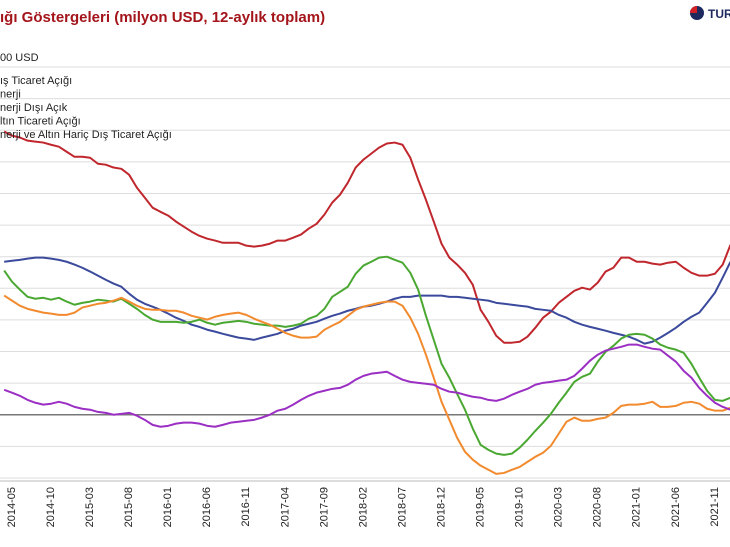 The width and height of the screenshot is (730, 547). I want to click on legend-label: nerji ve Altın Hariç Dış Ticaret Açığı, so click(86, 135).